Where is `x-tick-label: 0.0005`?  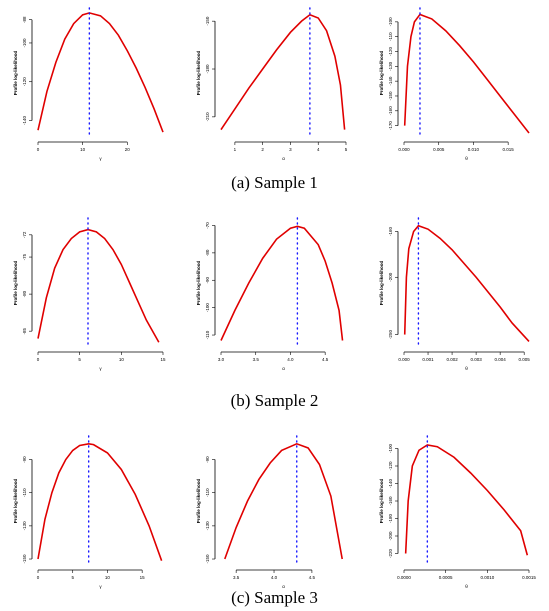 x-tick-label: 0.0005 is located at coordinates (446, 577).